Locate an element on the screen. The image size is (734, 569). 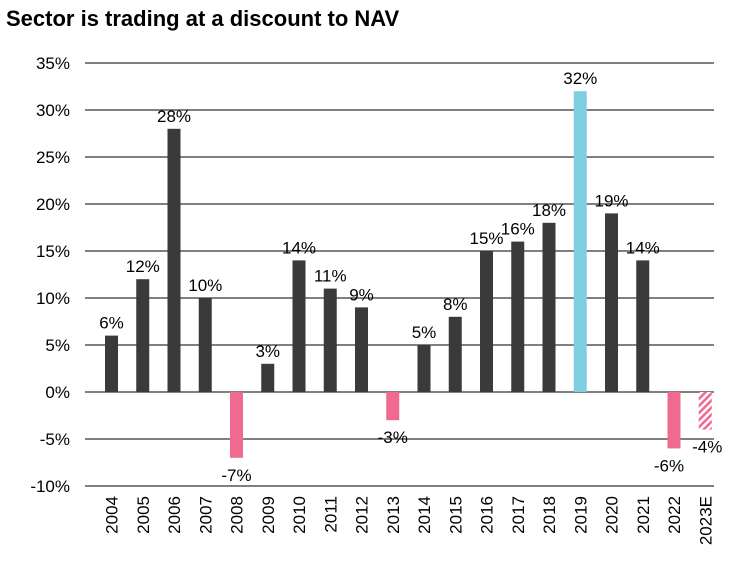
x-tick-label: 2014 is located at coordinates (424, 515).